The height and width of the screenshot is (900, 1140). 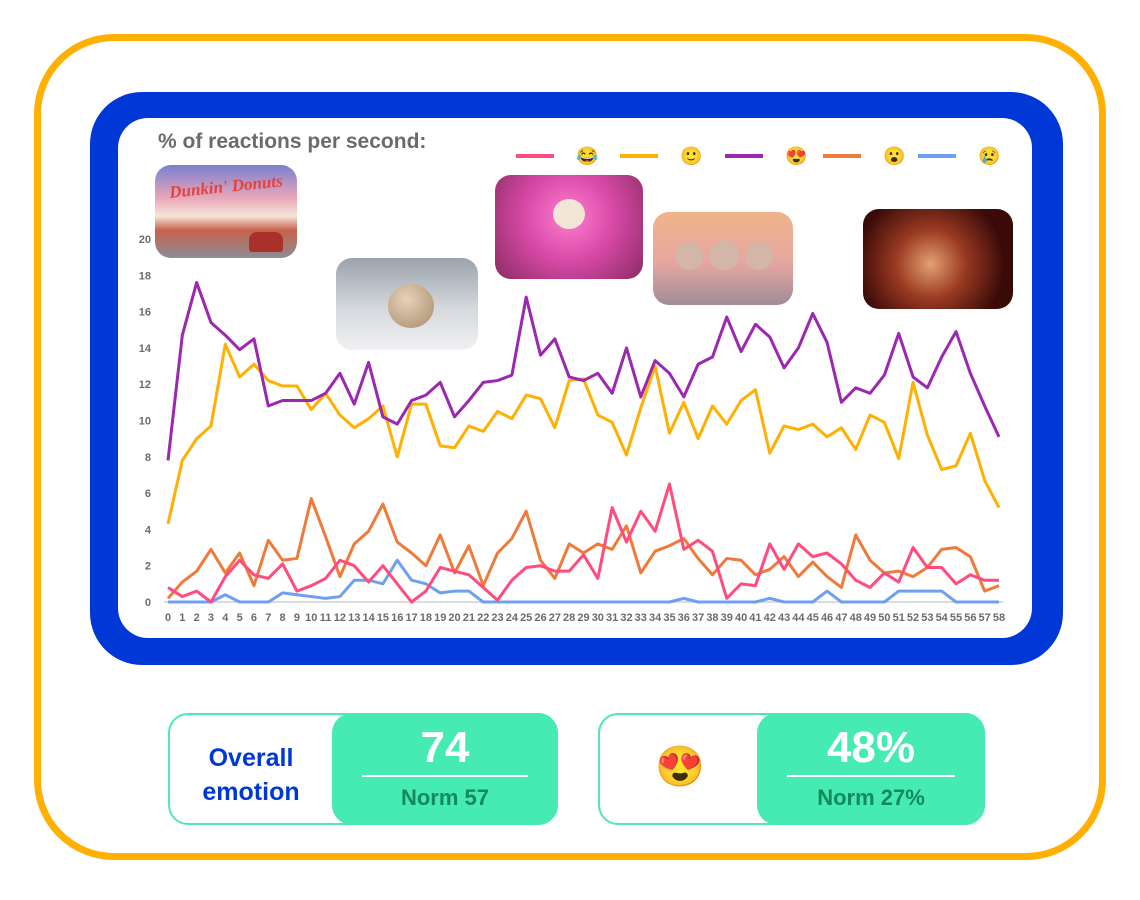 What do you see at coordinates (899, 618) in the screenshot?
I see `x-tick-label: 51` at bounding box center [899, 618].